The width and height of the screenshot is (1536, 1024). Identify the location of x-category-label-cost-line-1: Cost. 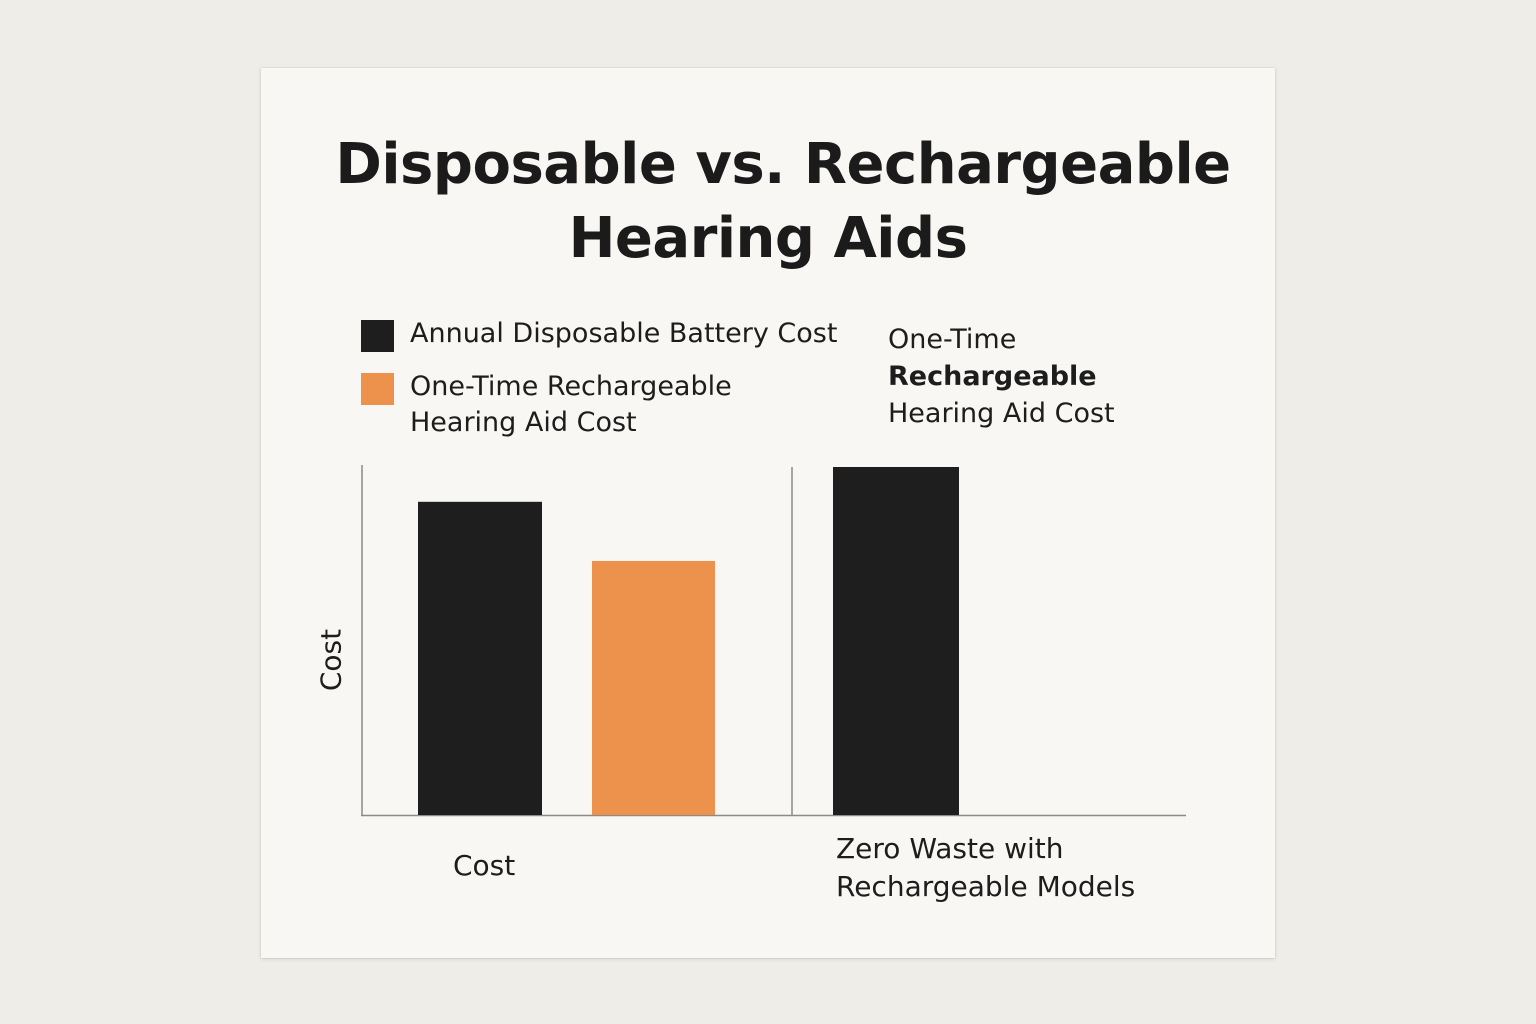
(484, 865).